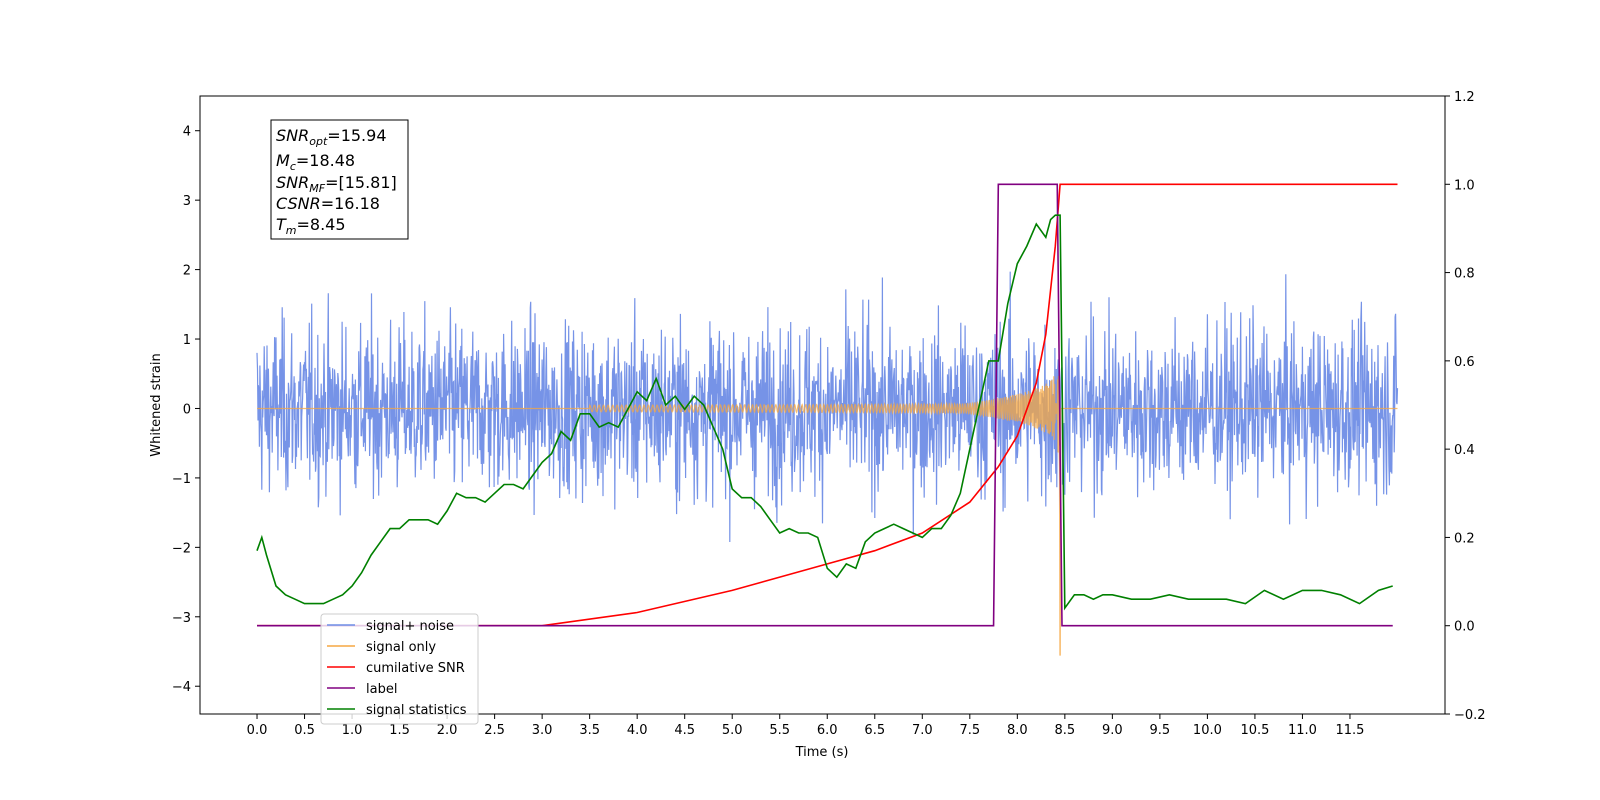 This screenshot has width=1600, height=800. What do you see at coordinates (969, 730) in the screenshot?
I see `x-tick-label: 7.5` at bounding box center [969, 730].